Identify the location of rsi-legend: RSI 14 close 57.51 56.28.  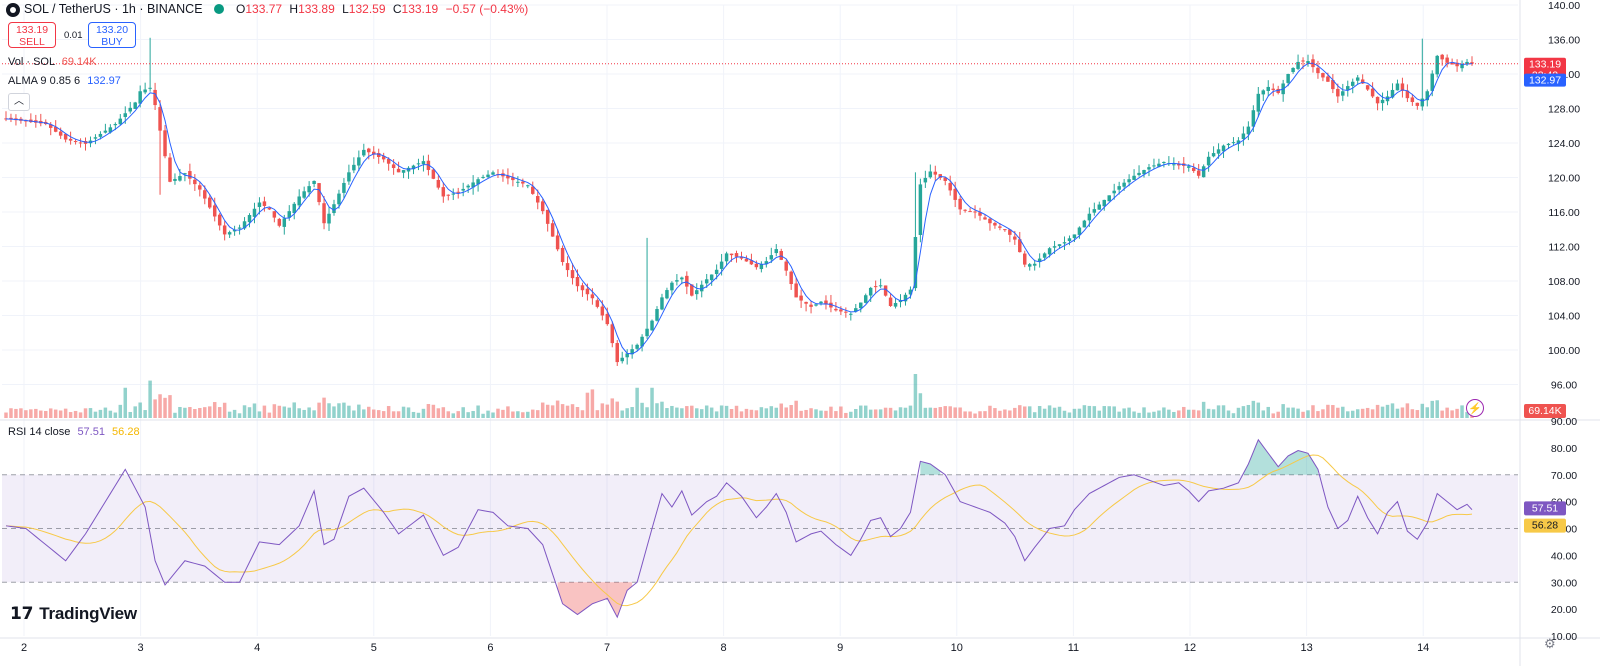
(74, 432).